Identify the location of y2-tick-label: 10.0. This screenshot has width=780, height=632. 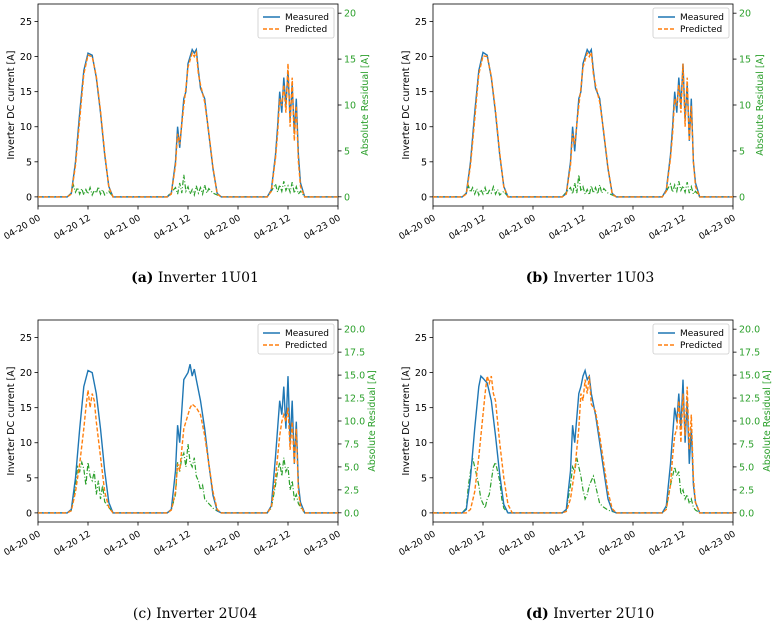
(354, 422).